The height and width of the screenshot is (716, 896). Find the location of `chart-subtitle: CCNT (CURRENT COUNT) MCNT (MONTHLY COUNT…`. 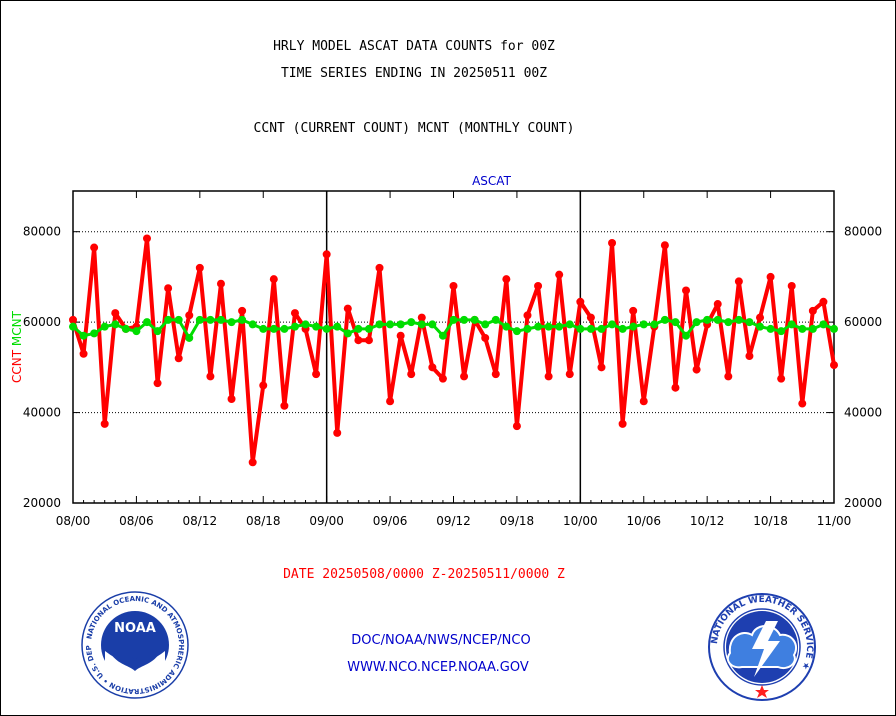

chart-subtitle: CCNT (CURRENT COUNT) MCNT (MONTHLY COUNT… is located at coordinates (414, 128).